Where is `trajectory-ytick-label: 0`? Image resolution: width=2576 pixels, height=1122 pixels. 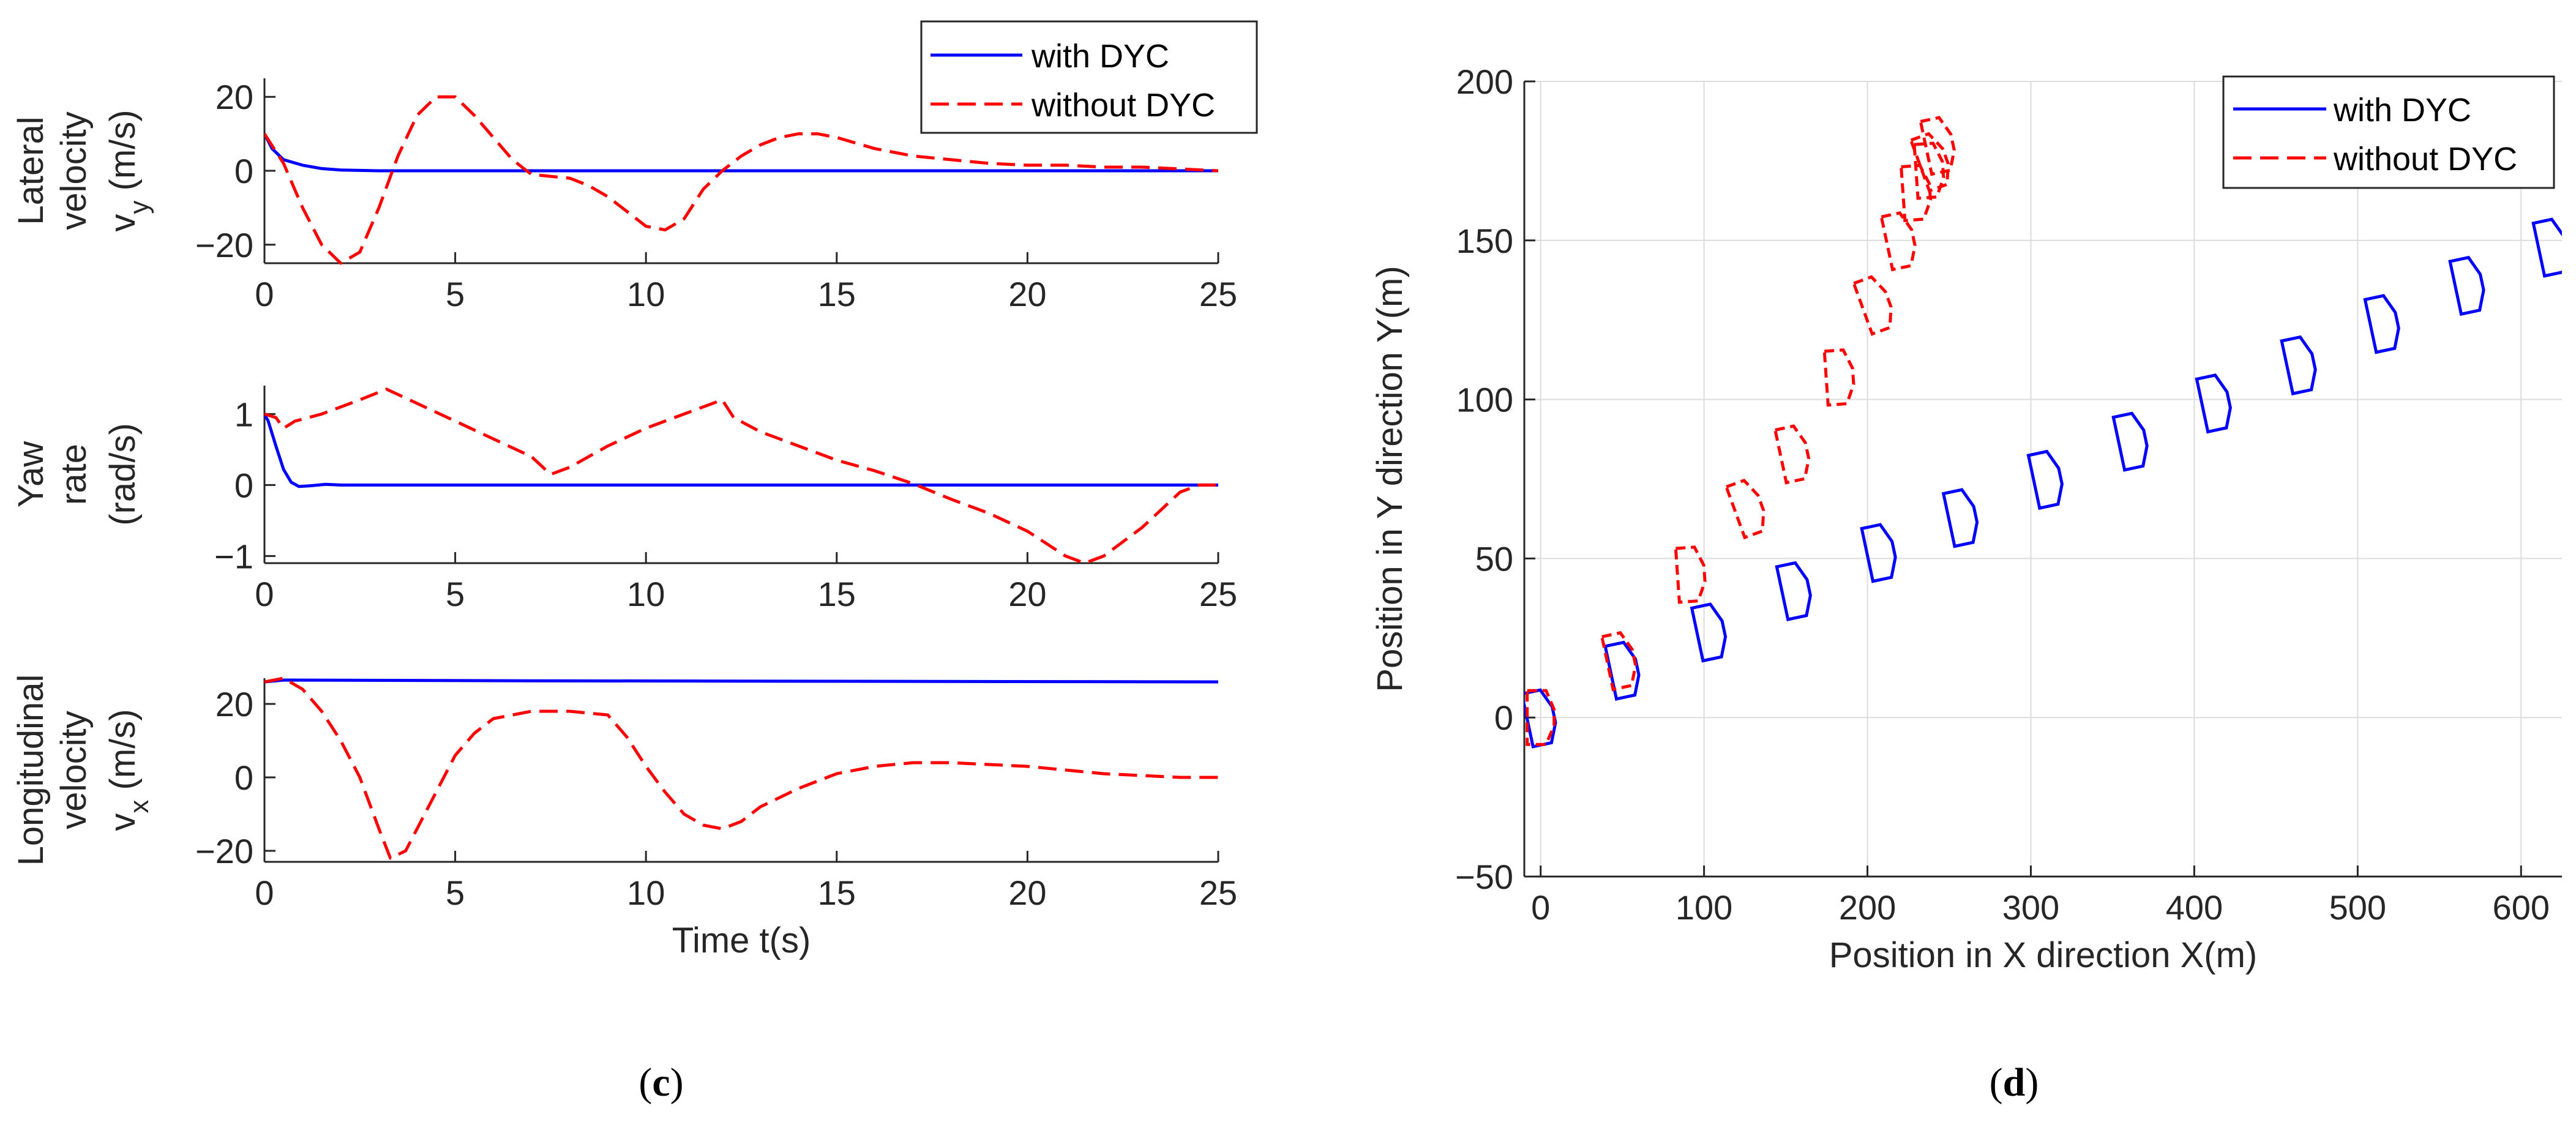 trajectory-ytick-label: 0 is located at coordinates (1503, 717).